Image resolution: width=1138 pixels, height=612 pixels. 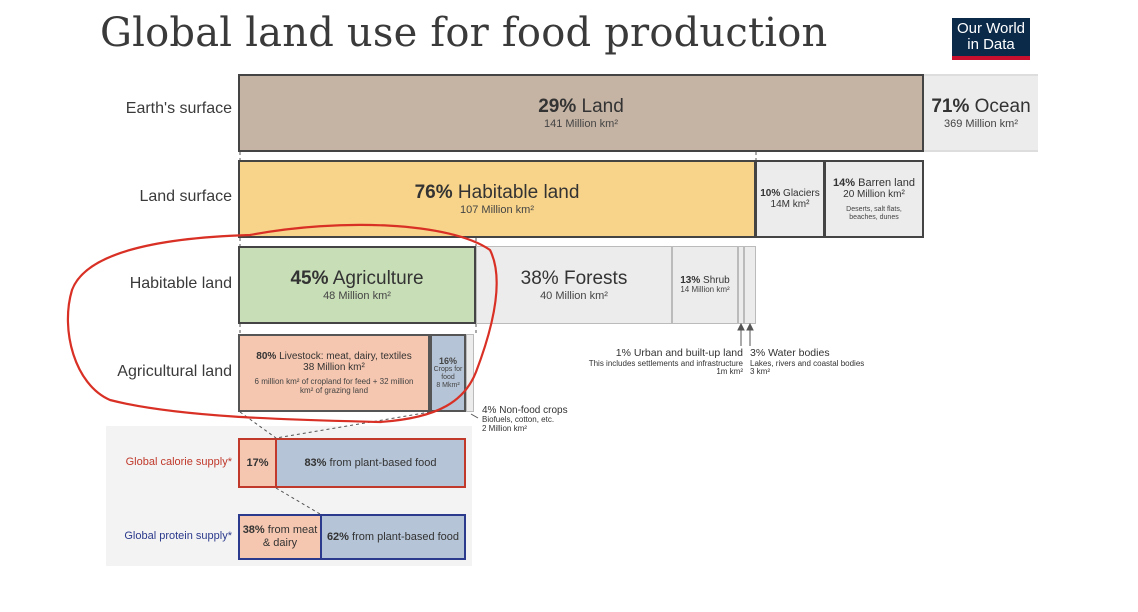 I want to click on agriculture-pct: 45%, so click(x=309, y=278).